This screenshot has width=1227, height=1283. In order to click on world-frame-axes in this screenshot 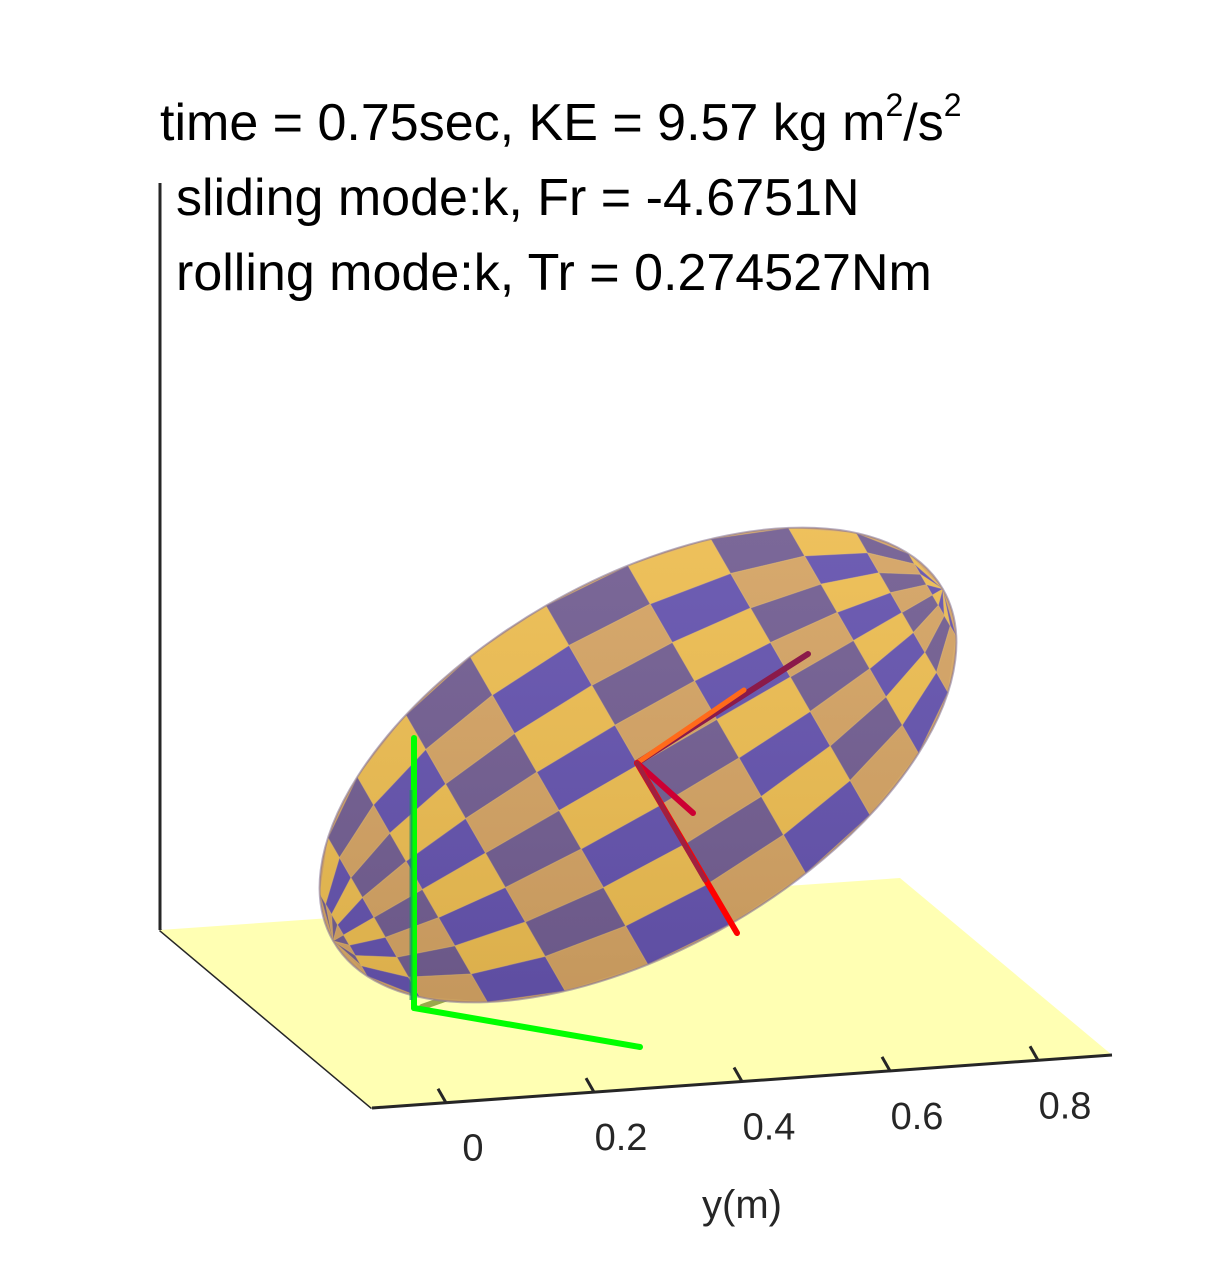, I will do `click(526, 892)`.